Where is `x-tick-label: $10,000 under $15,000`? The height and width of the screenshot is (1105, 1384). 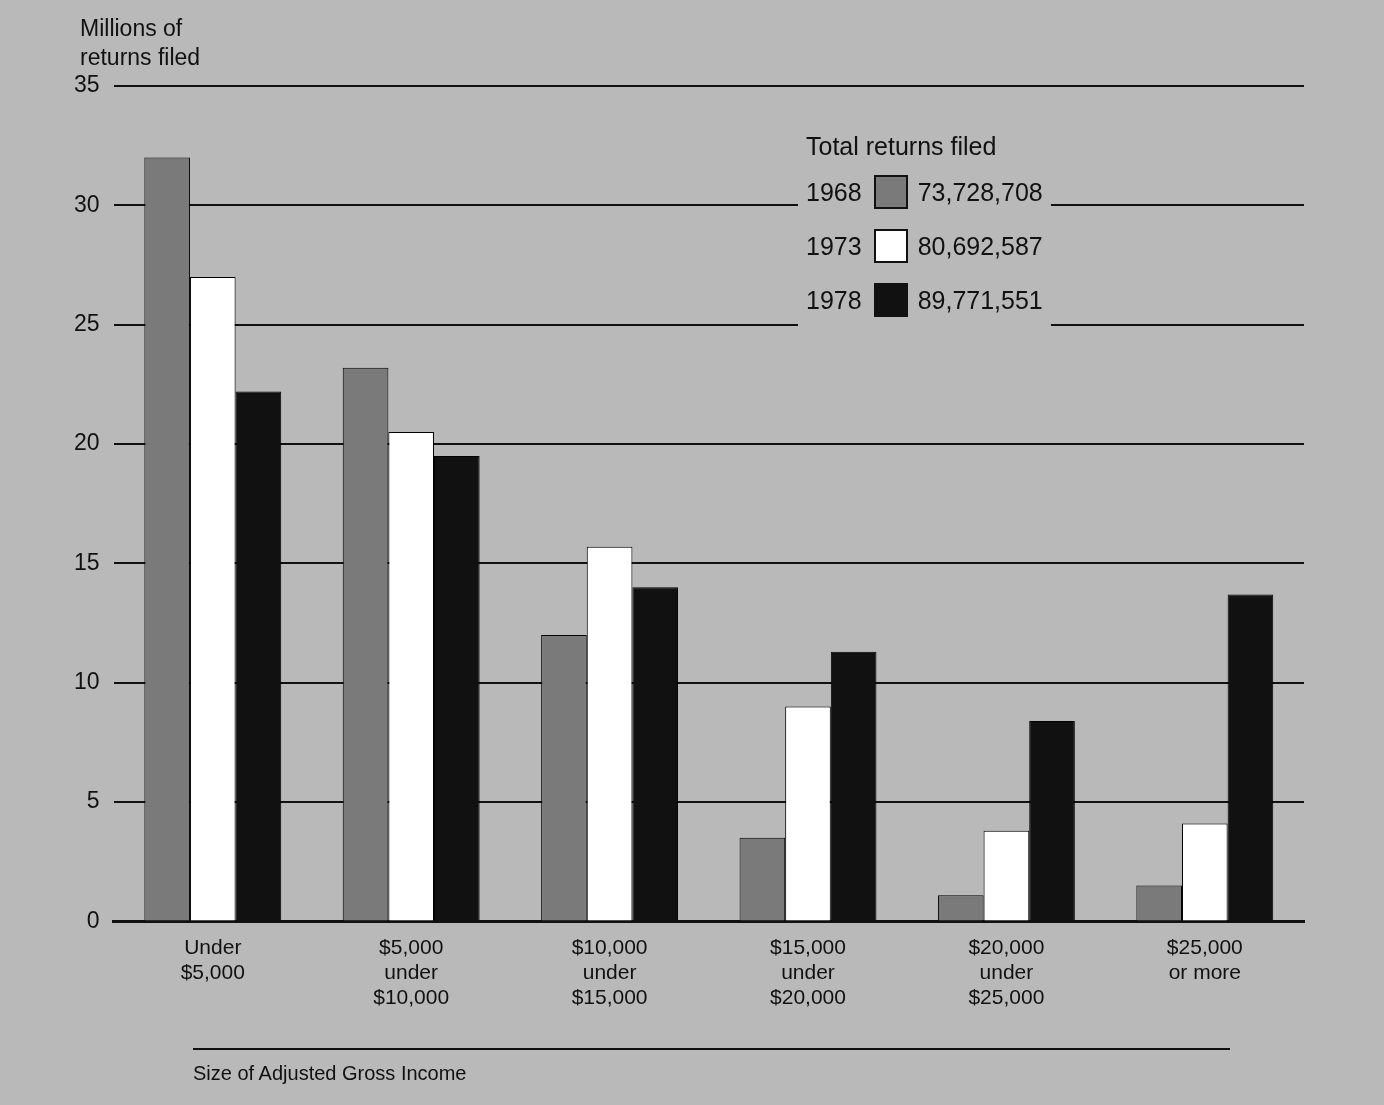 x-tick-label: $10,000 under $15,000 is located at coordinates (609, 971).